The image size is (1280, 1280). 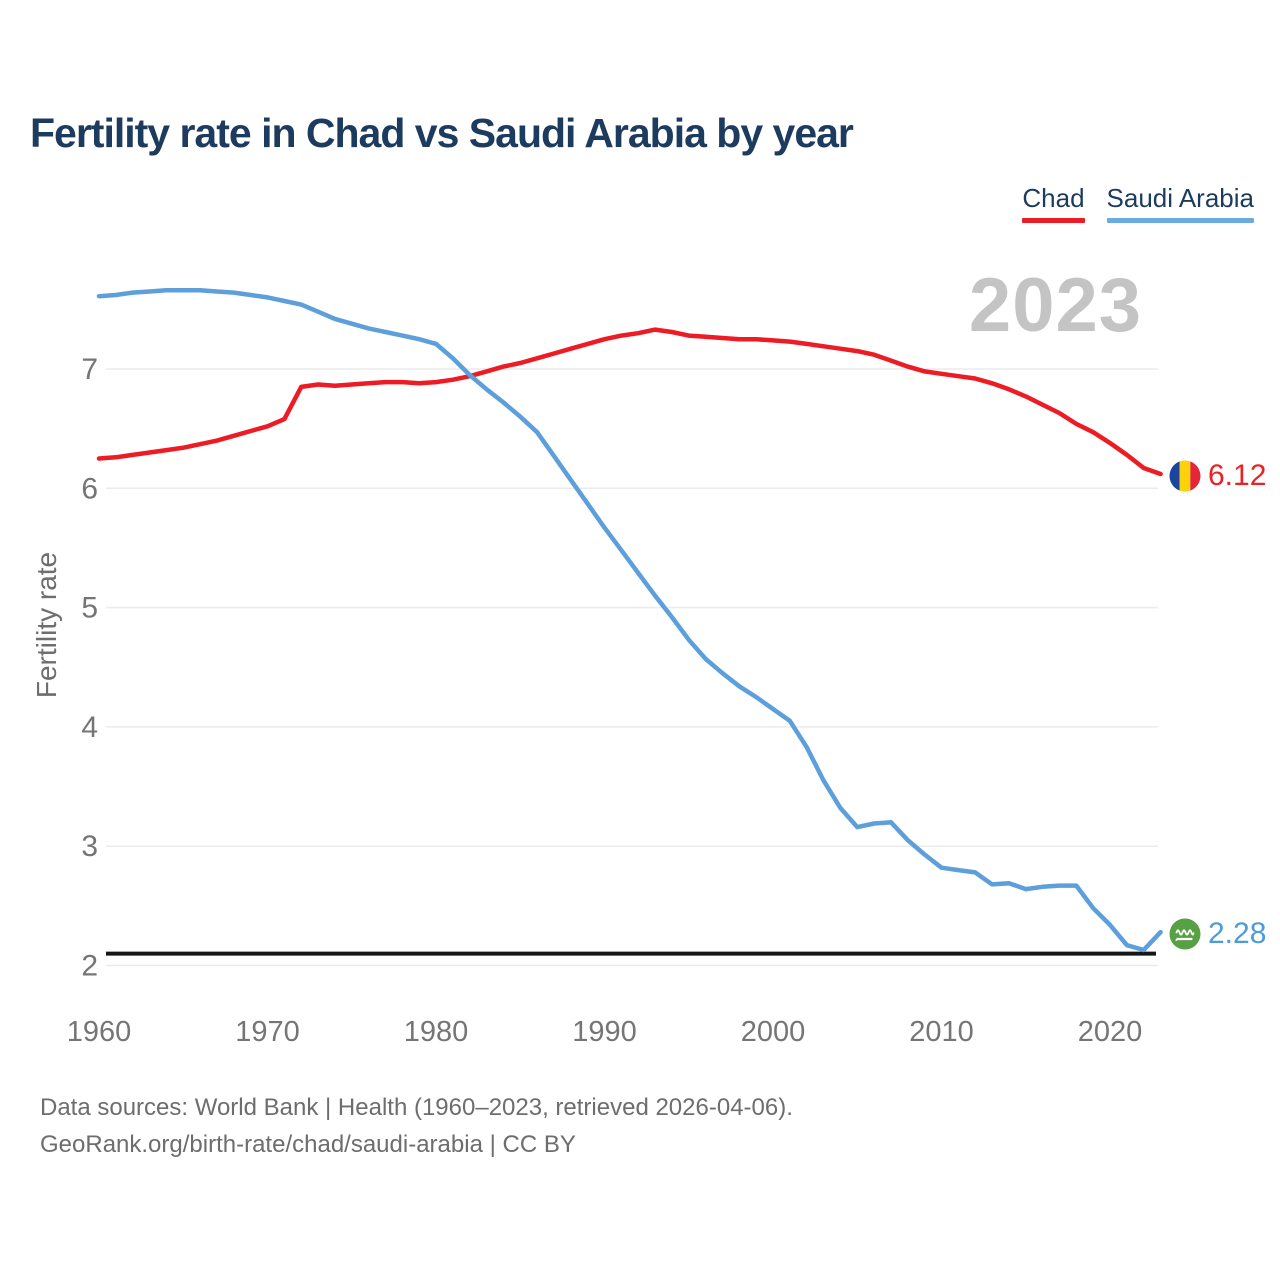 I want to click on chad-flag-icon, so click(x=1185, y=476).